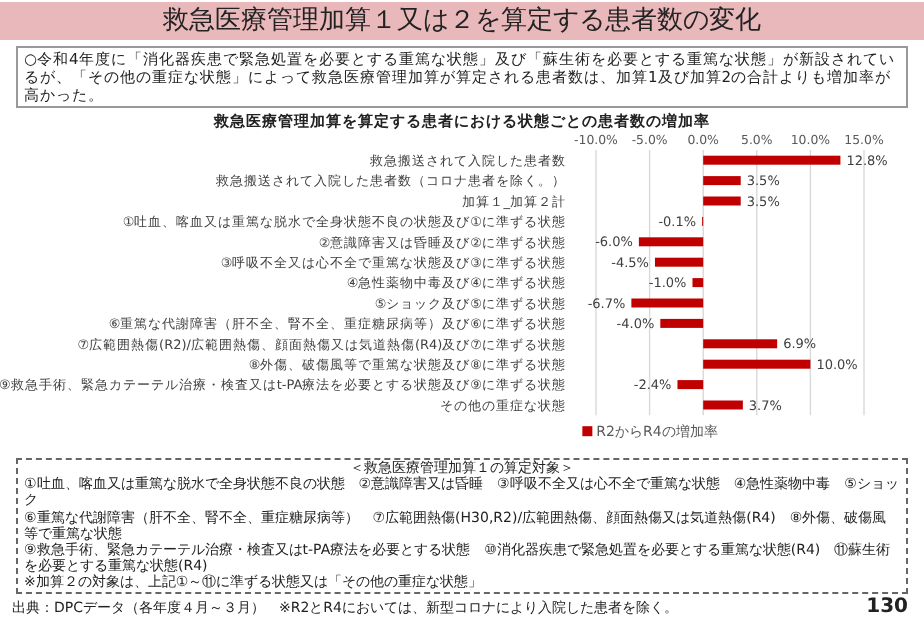 The image size is (924, 640). I want to click on chart-title: 救急医療管理加算１又は２を算定する患者数の変化, so click(462, 21).